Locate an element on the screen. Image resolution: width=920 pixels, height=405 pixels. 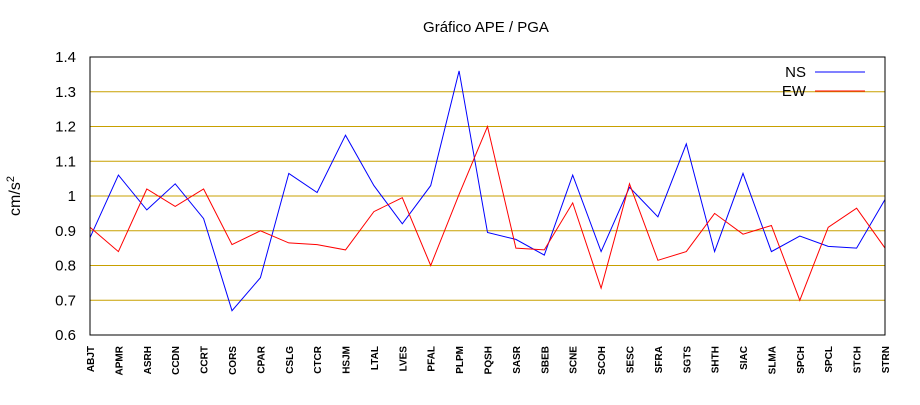
x-tick-label: SCOH is located at coordinates (602, 360).